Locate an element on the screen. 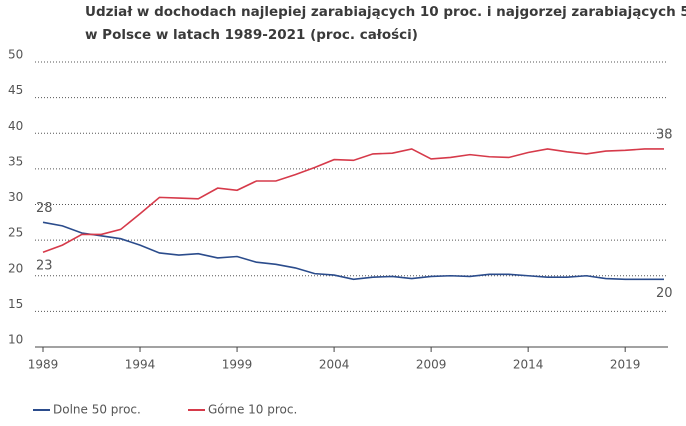 The height and width of the screenshot is (426, 686). y-tick-label: 20 is located at coordinates (15, 268).